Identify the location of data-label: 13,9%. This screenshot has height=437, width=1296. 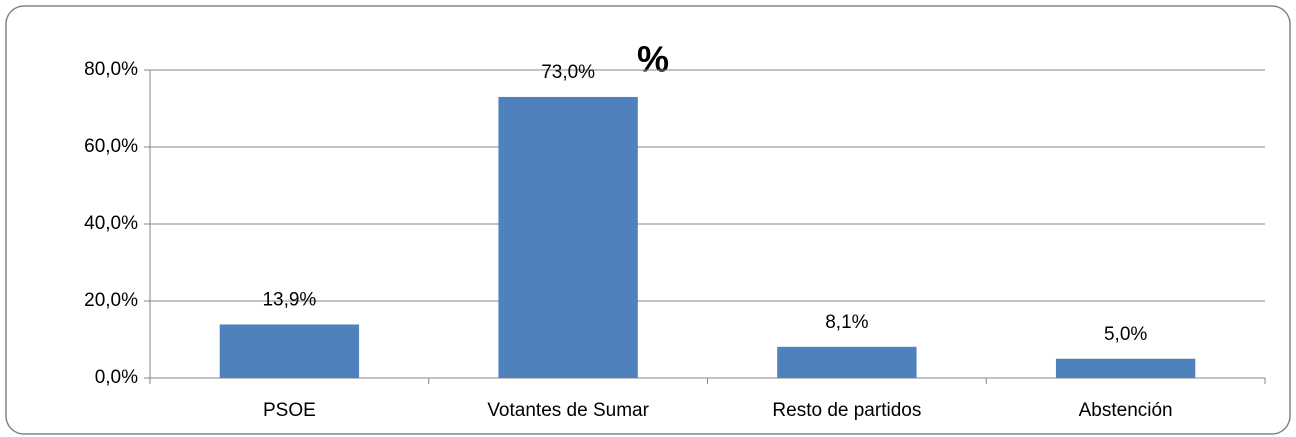
(289, 300).